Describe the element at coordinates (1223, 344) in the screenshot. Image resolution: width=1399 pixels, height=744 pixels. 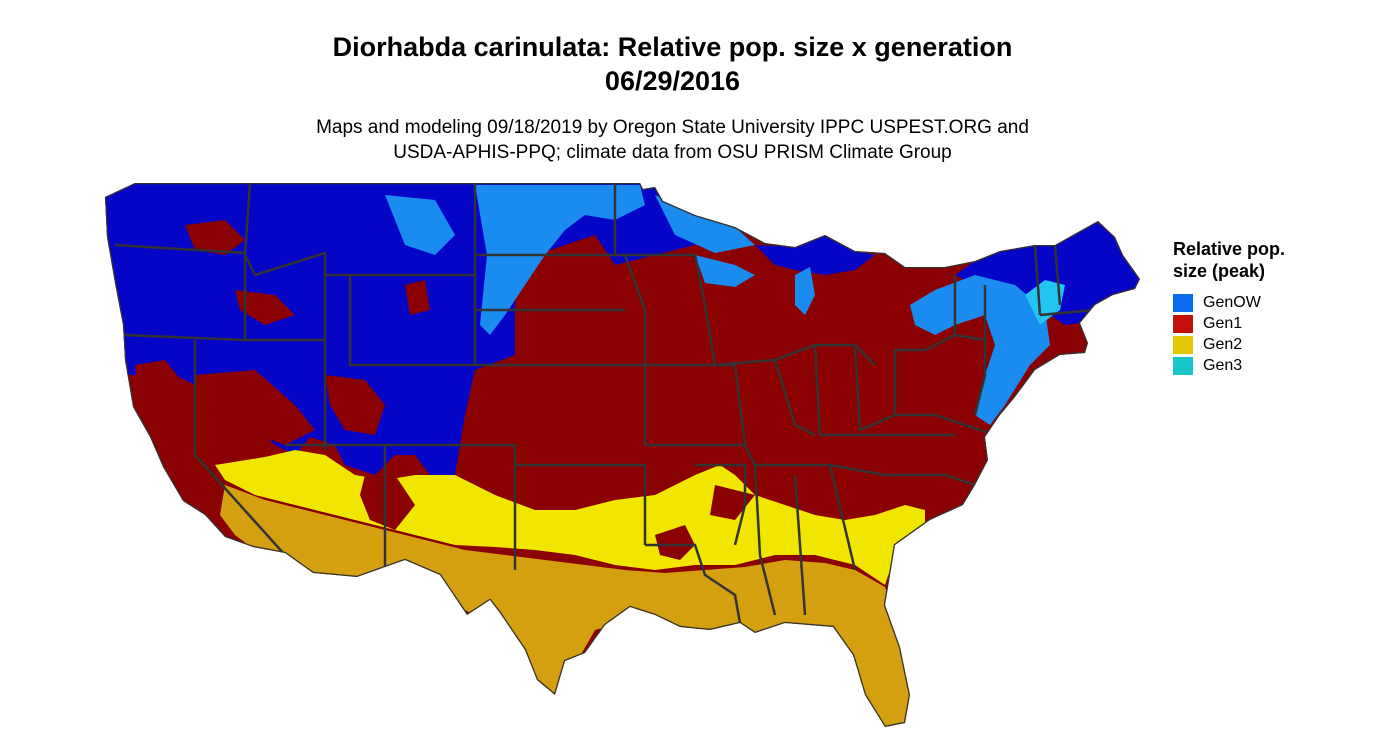
I see `legend-label: Gen2` at that location.